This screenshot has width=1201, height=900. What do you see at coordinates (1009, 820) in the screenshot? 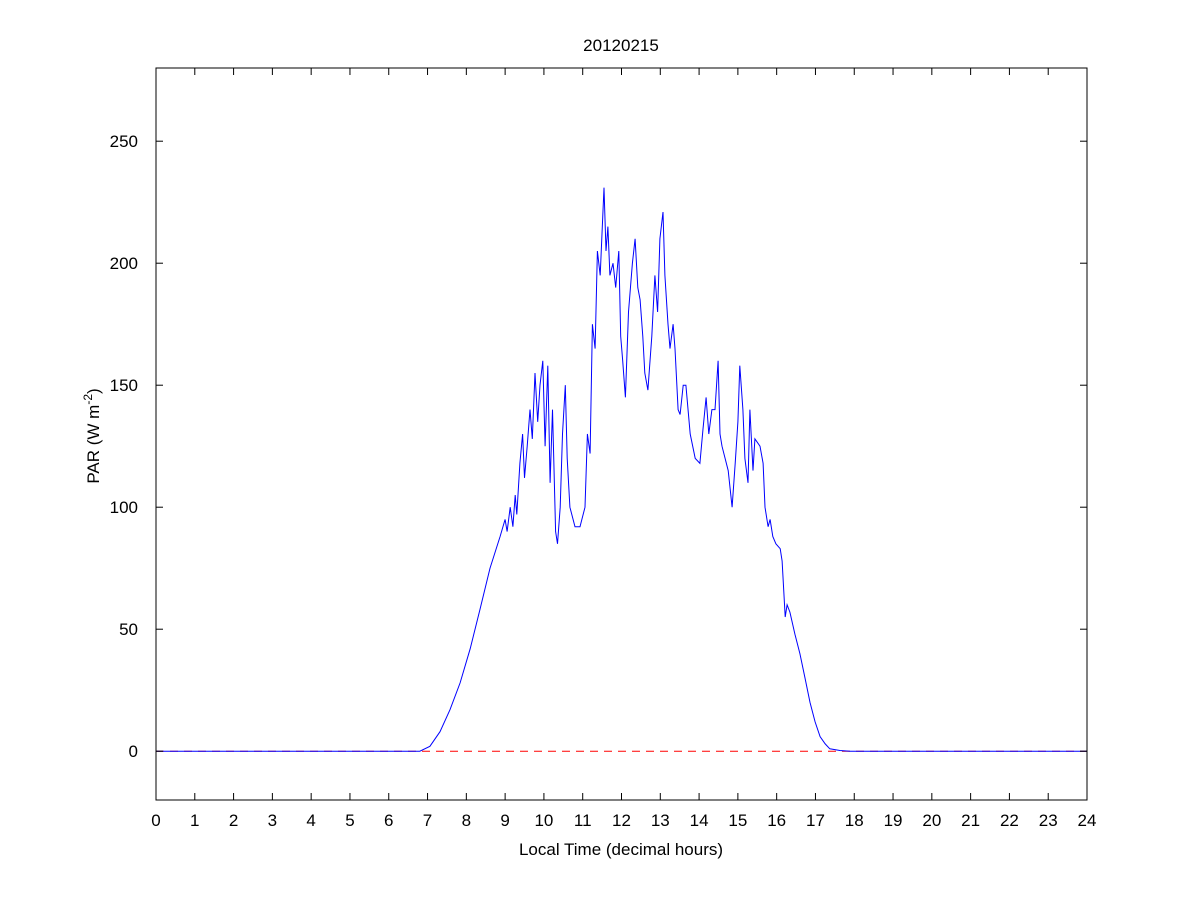
I see `x-tick-label: 22` at bounding box center [1009, 820].